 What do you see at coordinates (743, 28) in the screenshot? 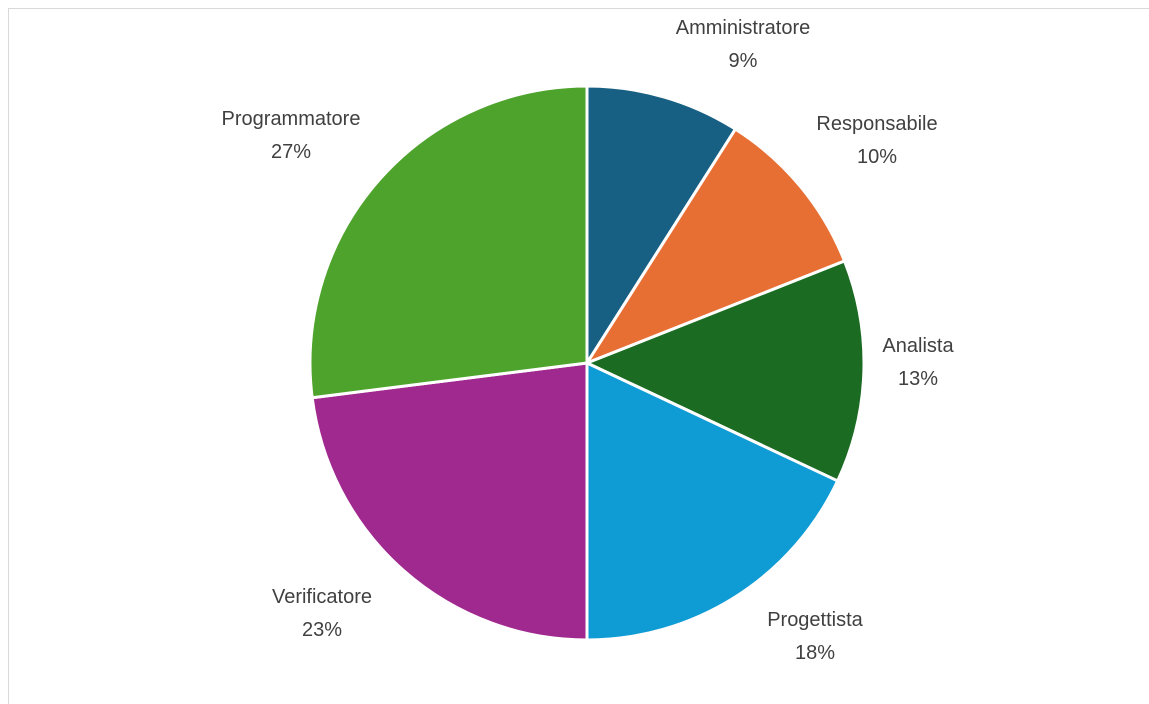
I see `slice-label-amministratore: Amministratore` at bounding box center [743, 28].